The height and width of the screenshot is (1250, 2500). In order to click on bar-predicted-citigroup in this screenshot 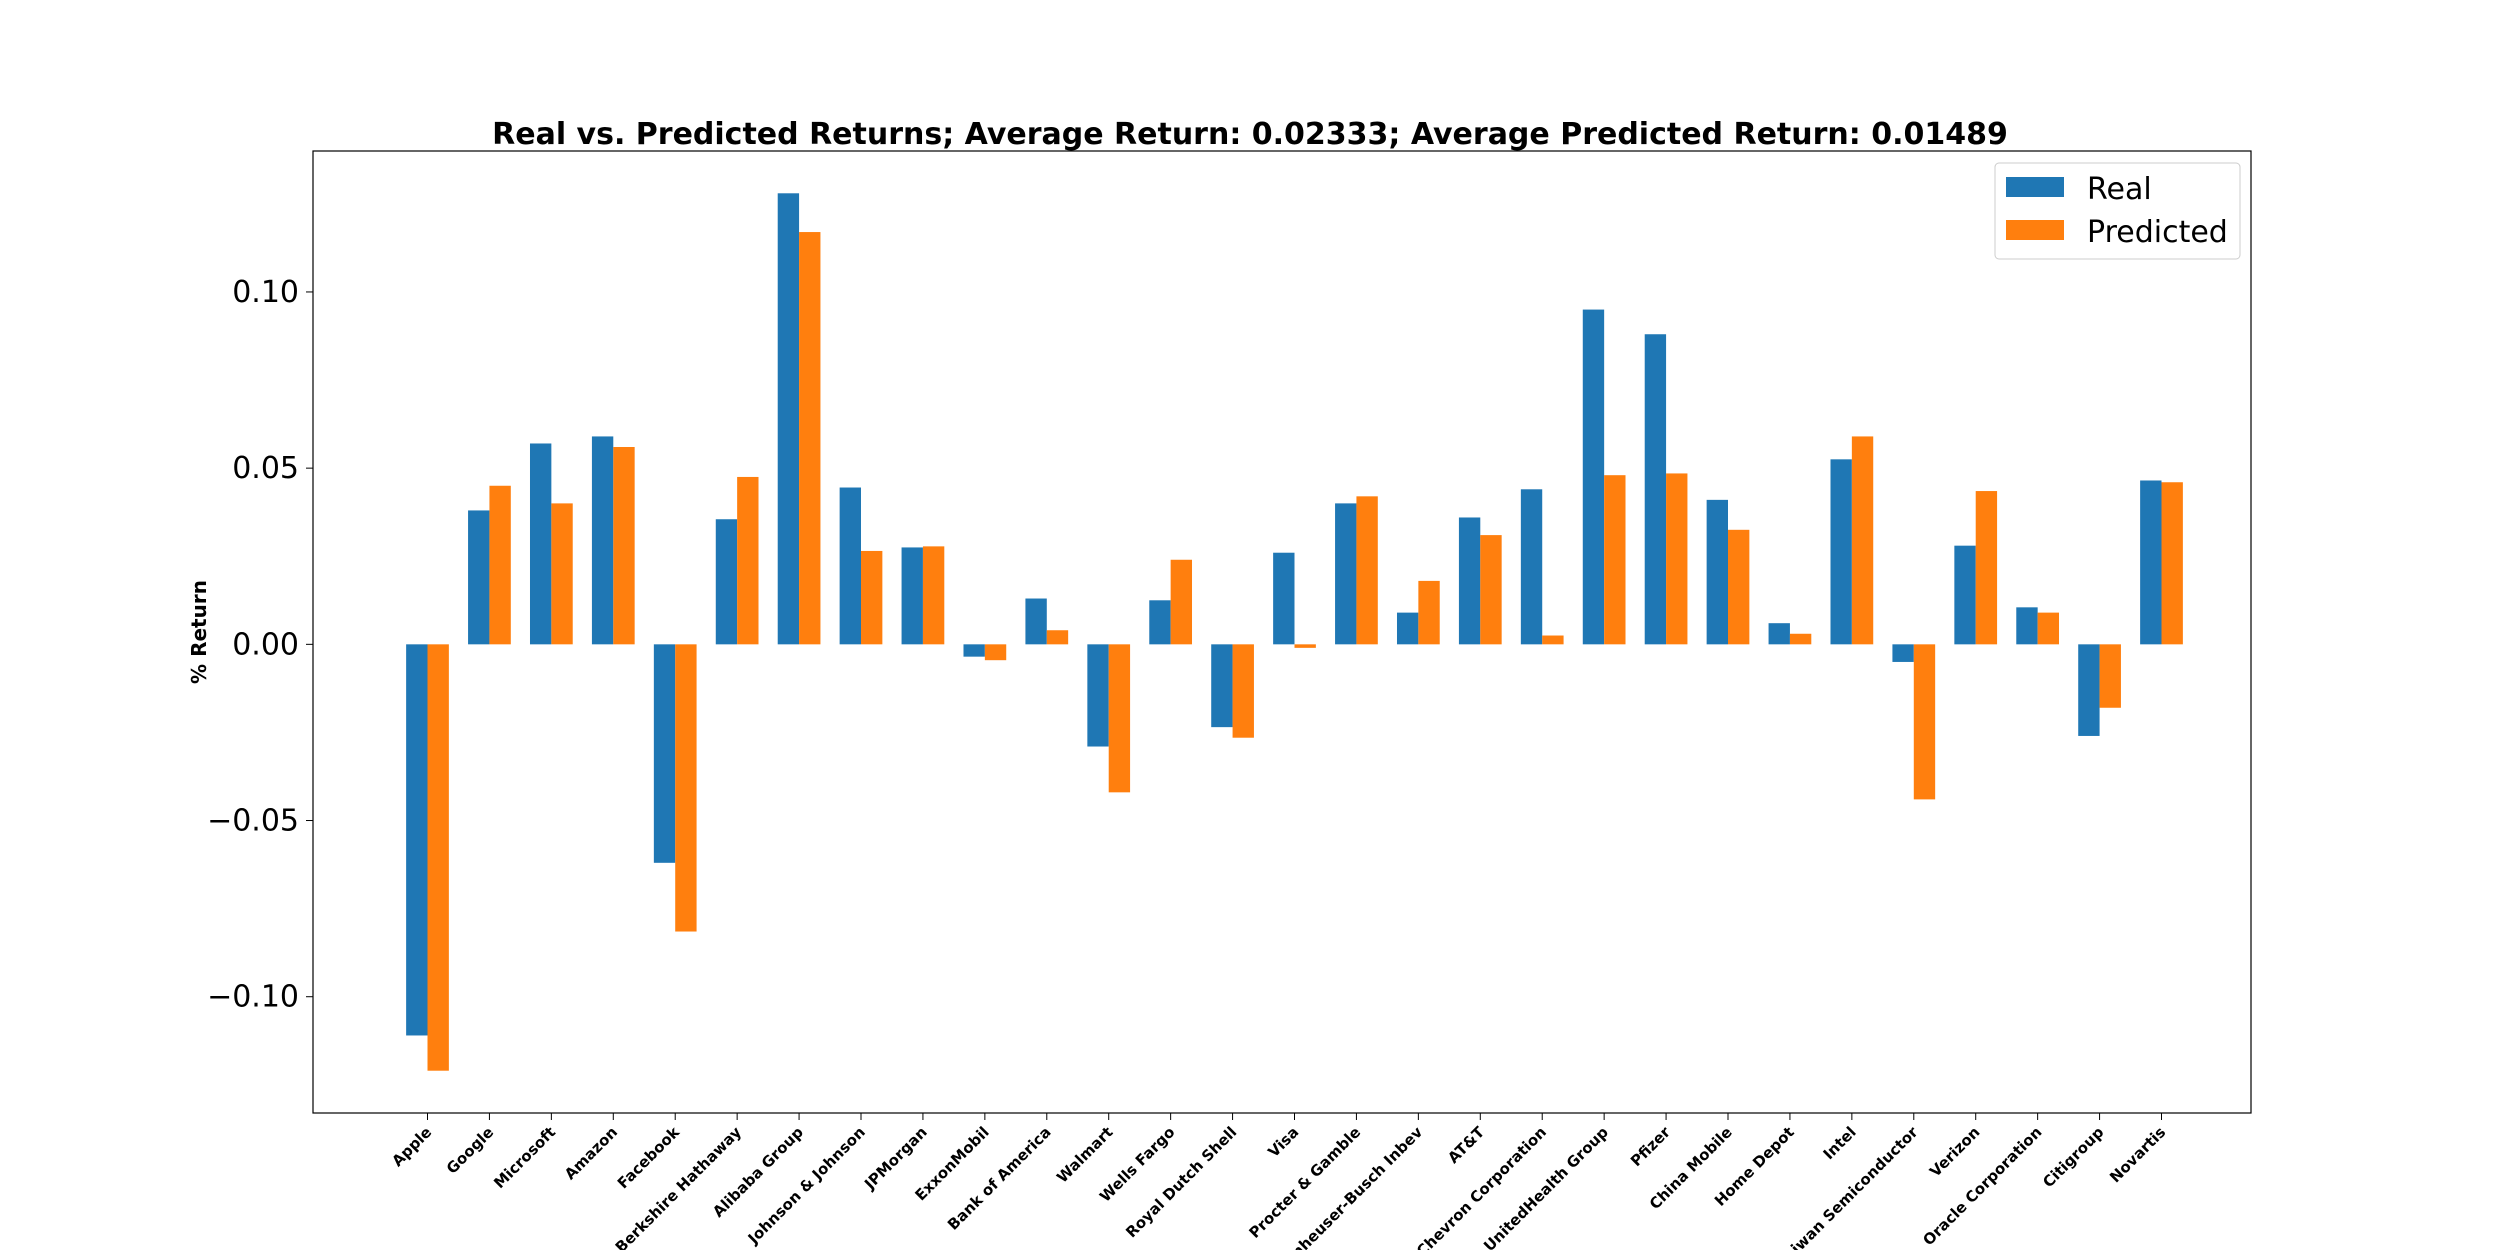, I will do `click(2110, 676)`.